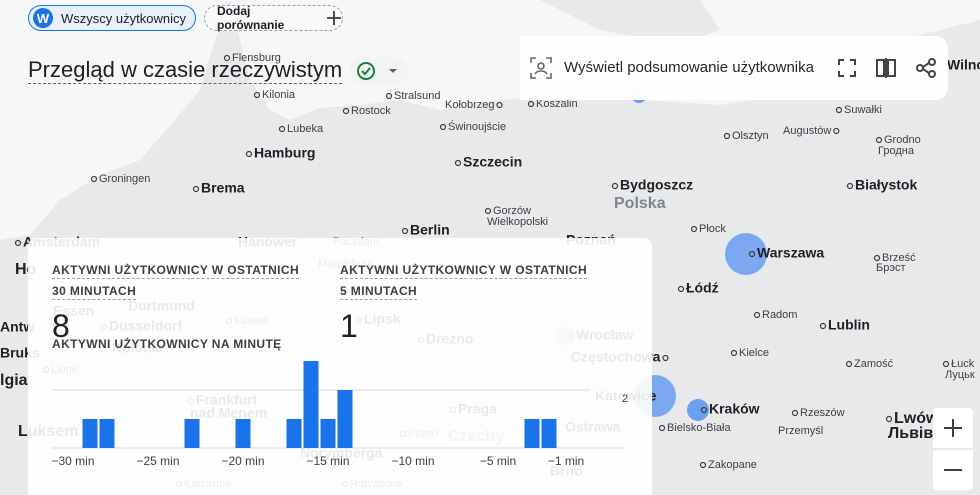 The image size is (980, 495). I want to click on add-comparison-label: Dodaj porównanie, so click(251, 18).